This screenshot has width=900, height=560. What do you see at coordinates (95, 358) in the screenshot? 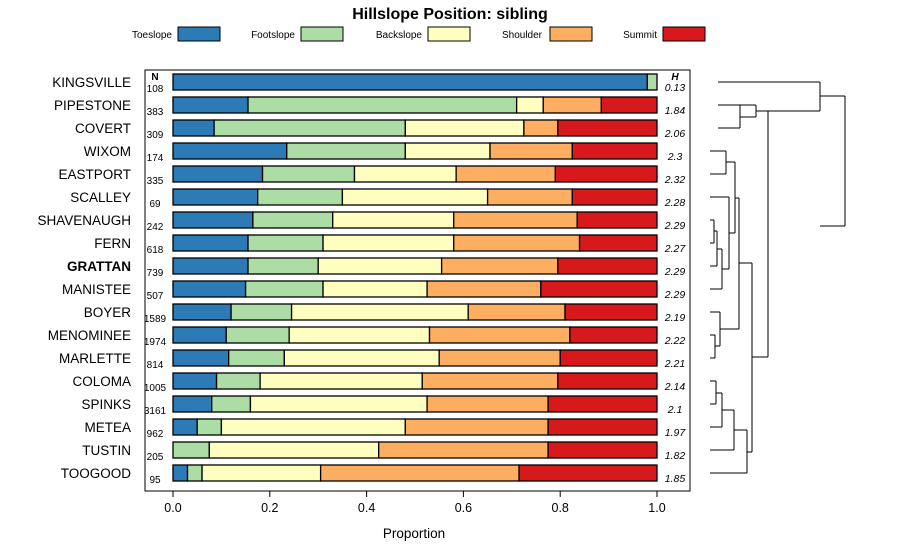
I see `row-label-marlette: MARLETTE` at bounding box center [95, 358].